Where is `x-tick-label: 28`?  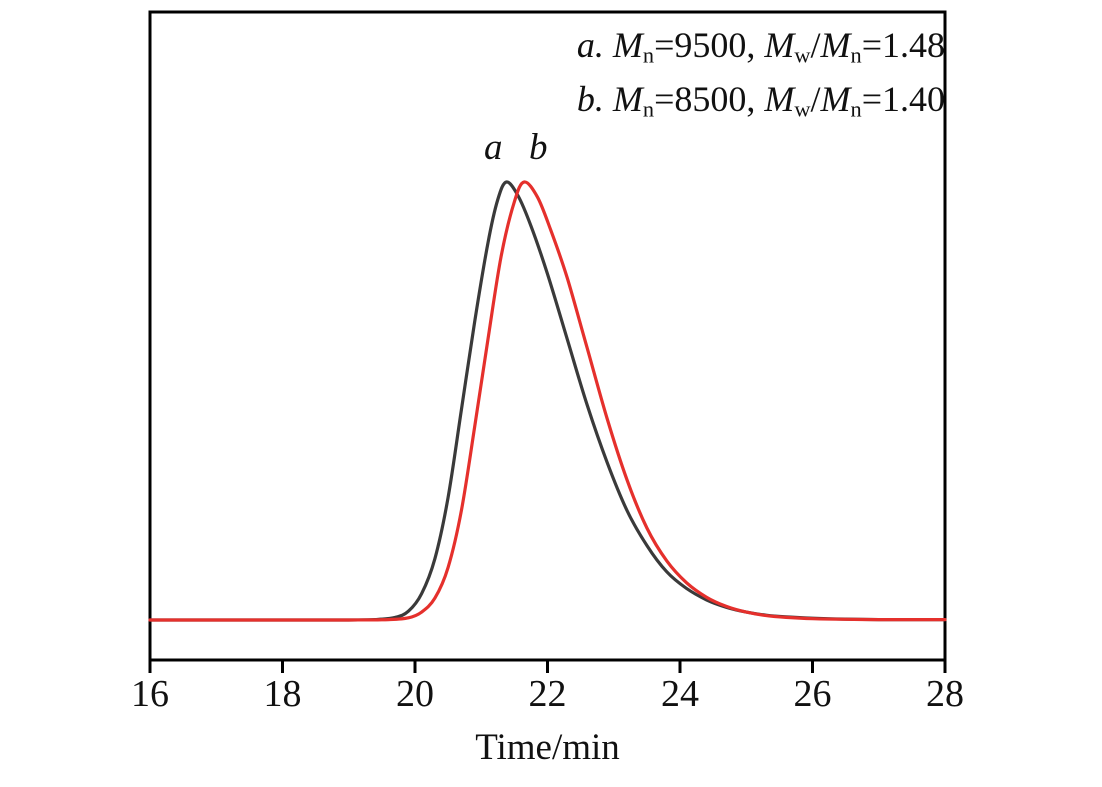
x-tick-label: 28 is located at coordinates (945, 694).